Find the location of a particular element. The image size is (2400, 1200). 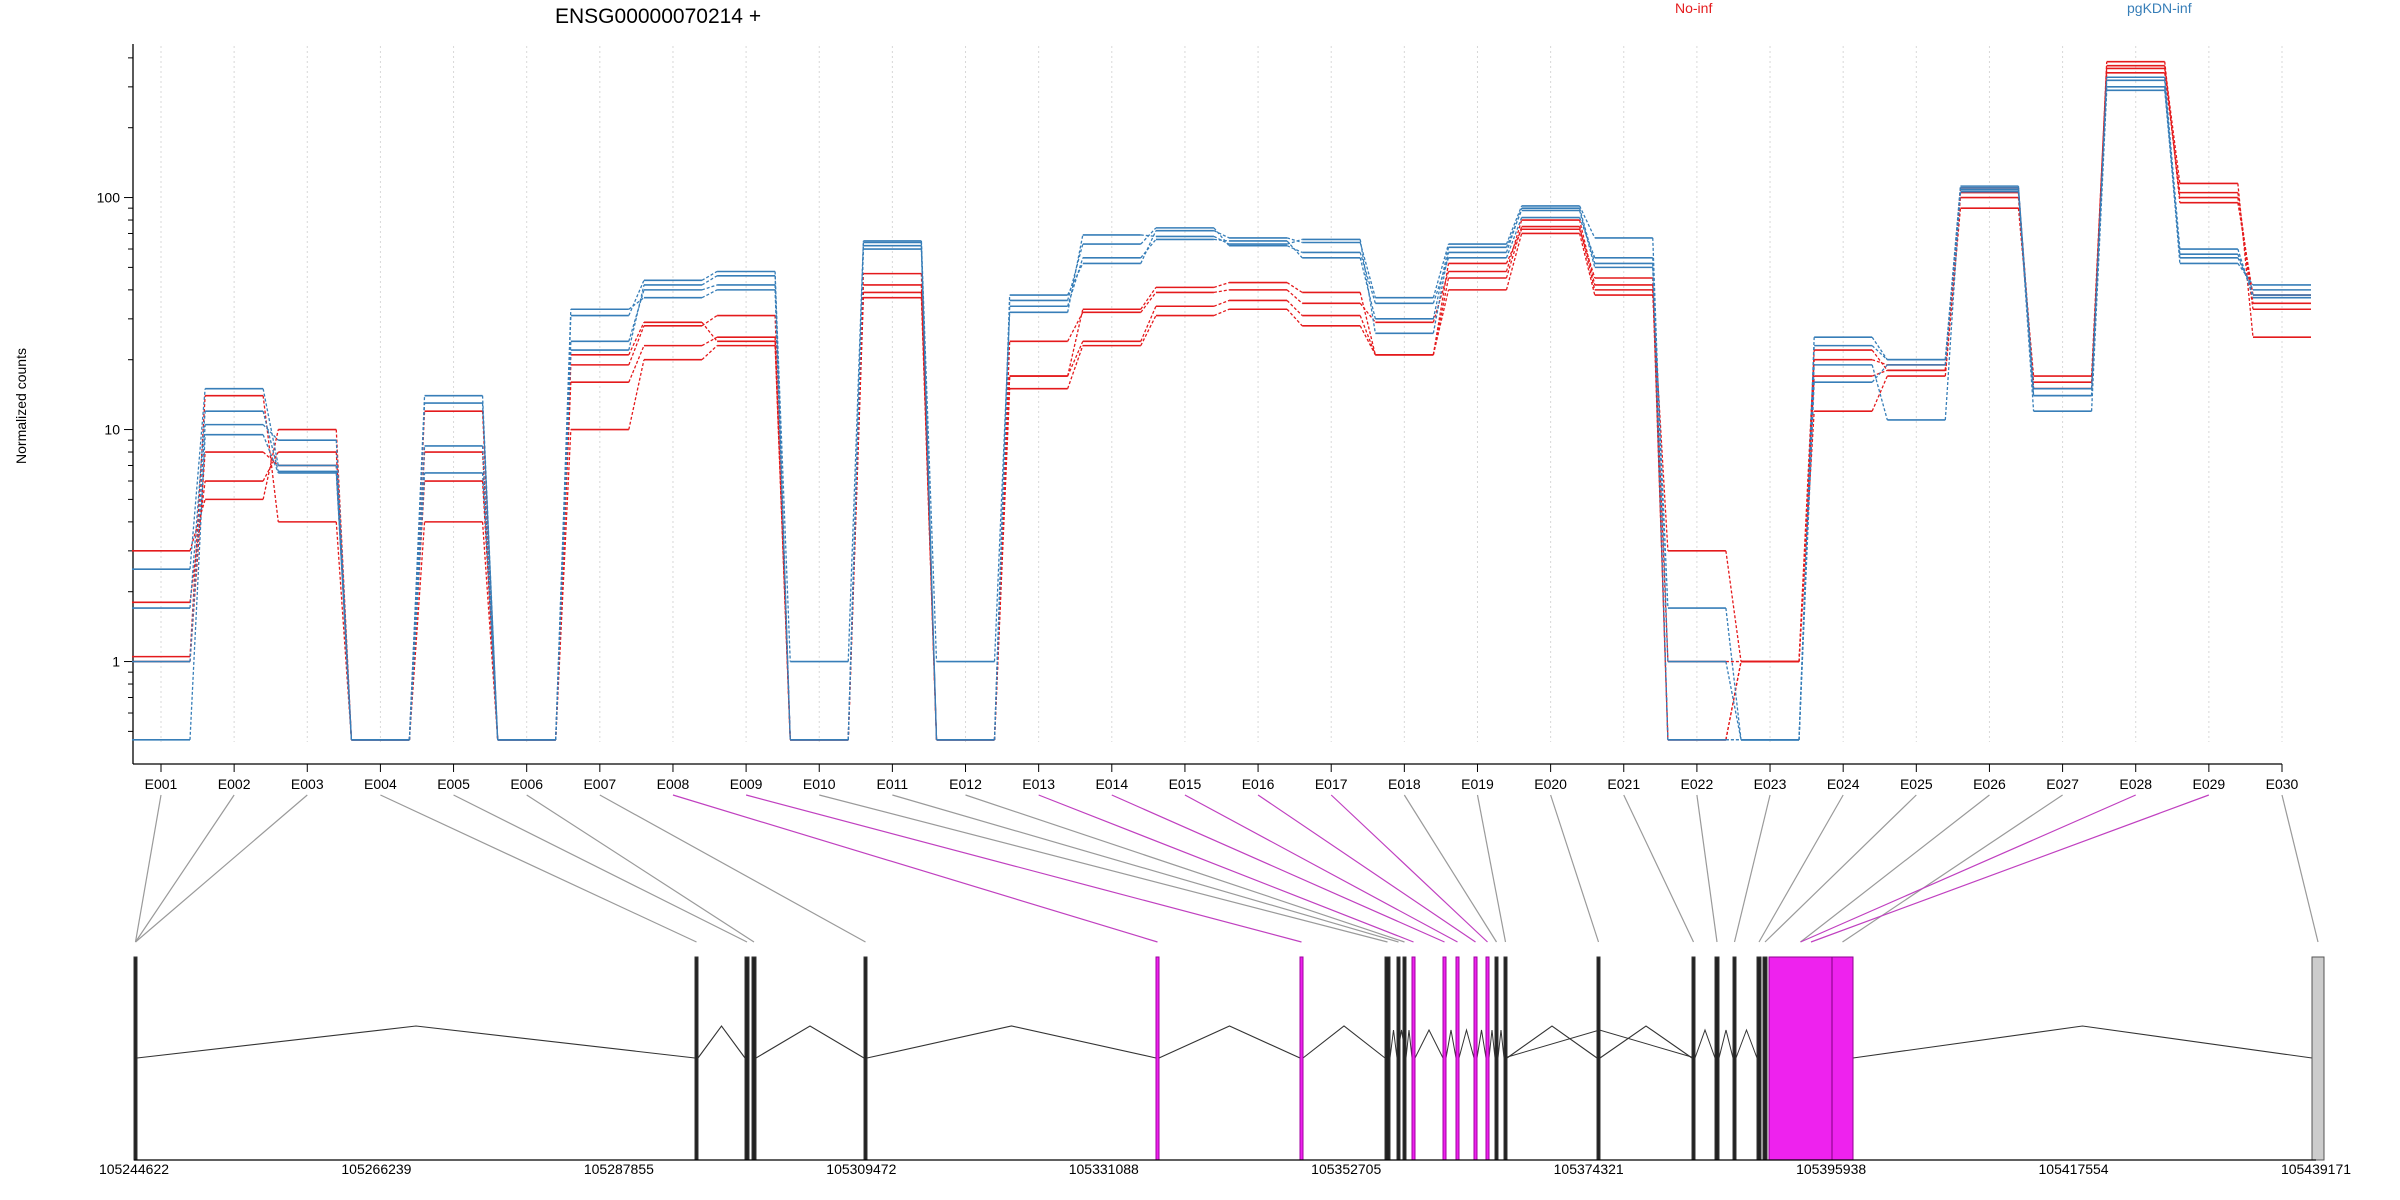

connector-e015 is located at coordinates (1321, 868).